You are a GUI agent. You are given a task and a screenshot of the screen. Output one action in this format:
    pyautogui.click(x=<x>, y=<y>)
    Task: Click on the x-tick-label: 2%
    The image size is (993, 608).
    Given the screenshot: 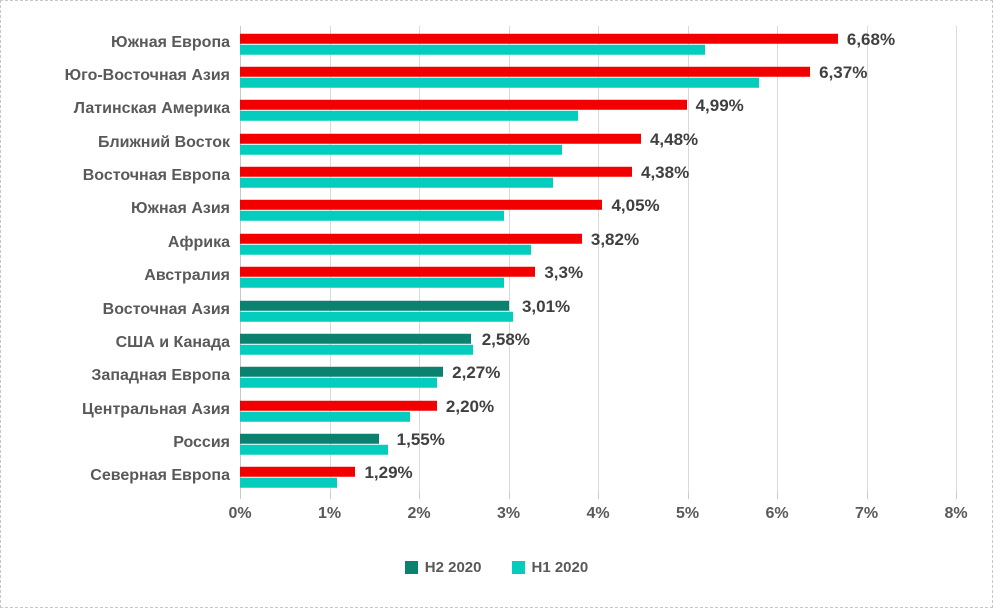 What is the action you would take?
    pyautogui.click(x=419, y=513)
    